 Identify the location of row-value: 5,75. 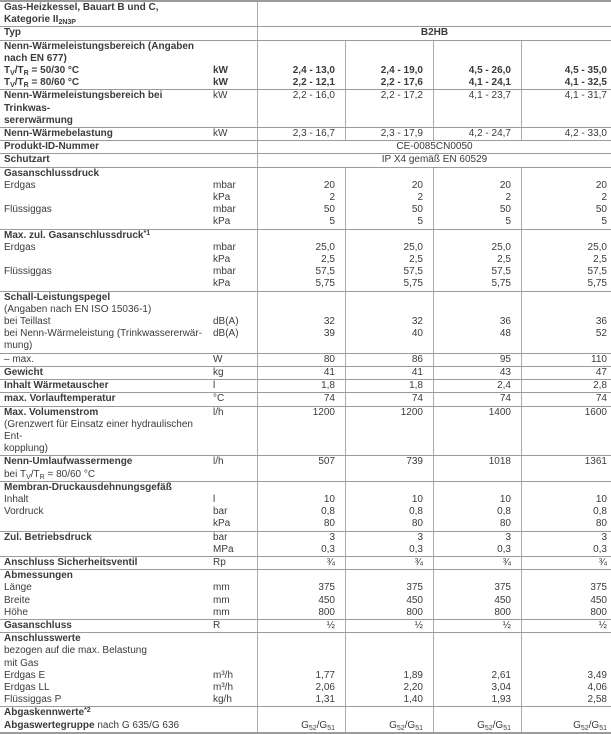
(566, 284).